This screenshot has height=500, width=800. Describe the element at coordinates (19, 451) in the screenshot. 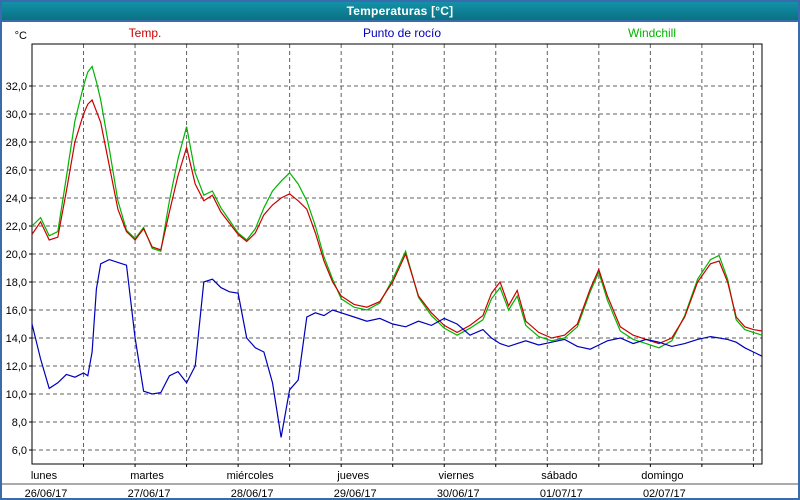

I see `svg-text: 6,0` at that location.